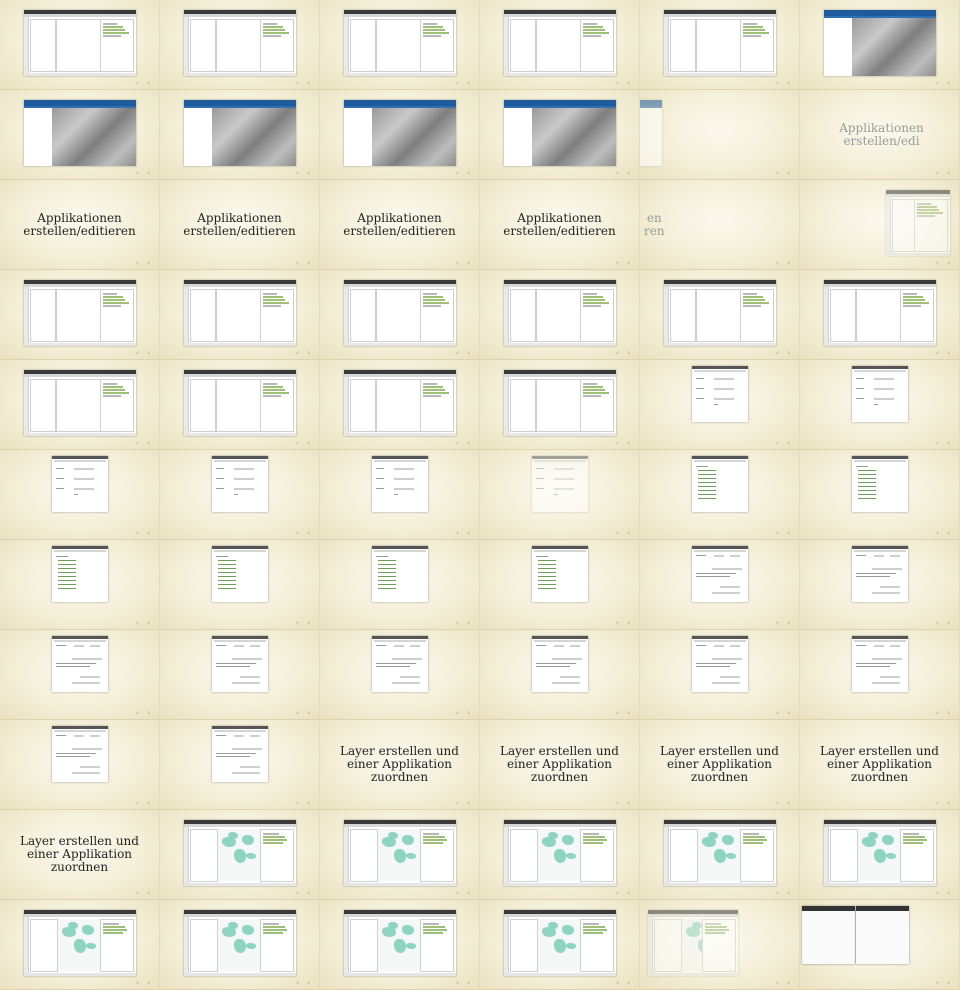  Describe the element at coordinates (720, 225) in the screenshot. I see `slide-thumbnail: en ren ‹ ›` at that location.